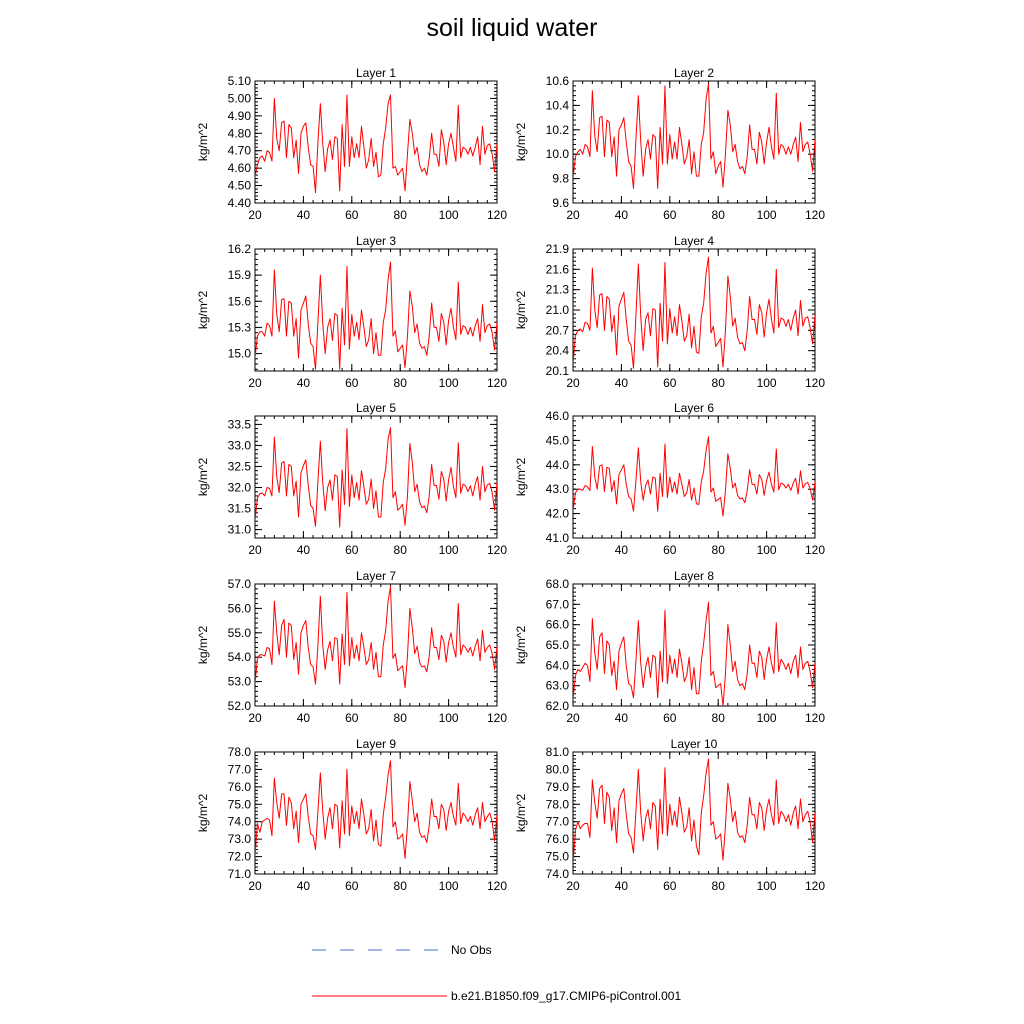 The width and height of the screenshot is (1024, 1024). I want to click on layer-3-ytick-label: 15.3, so click(240, 327).